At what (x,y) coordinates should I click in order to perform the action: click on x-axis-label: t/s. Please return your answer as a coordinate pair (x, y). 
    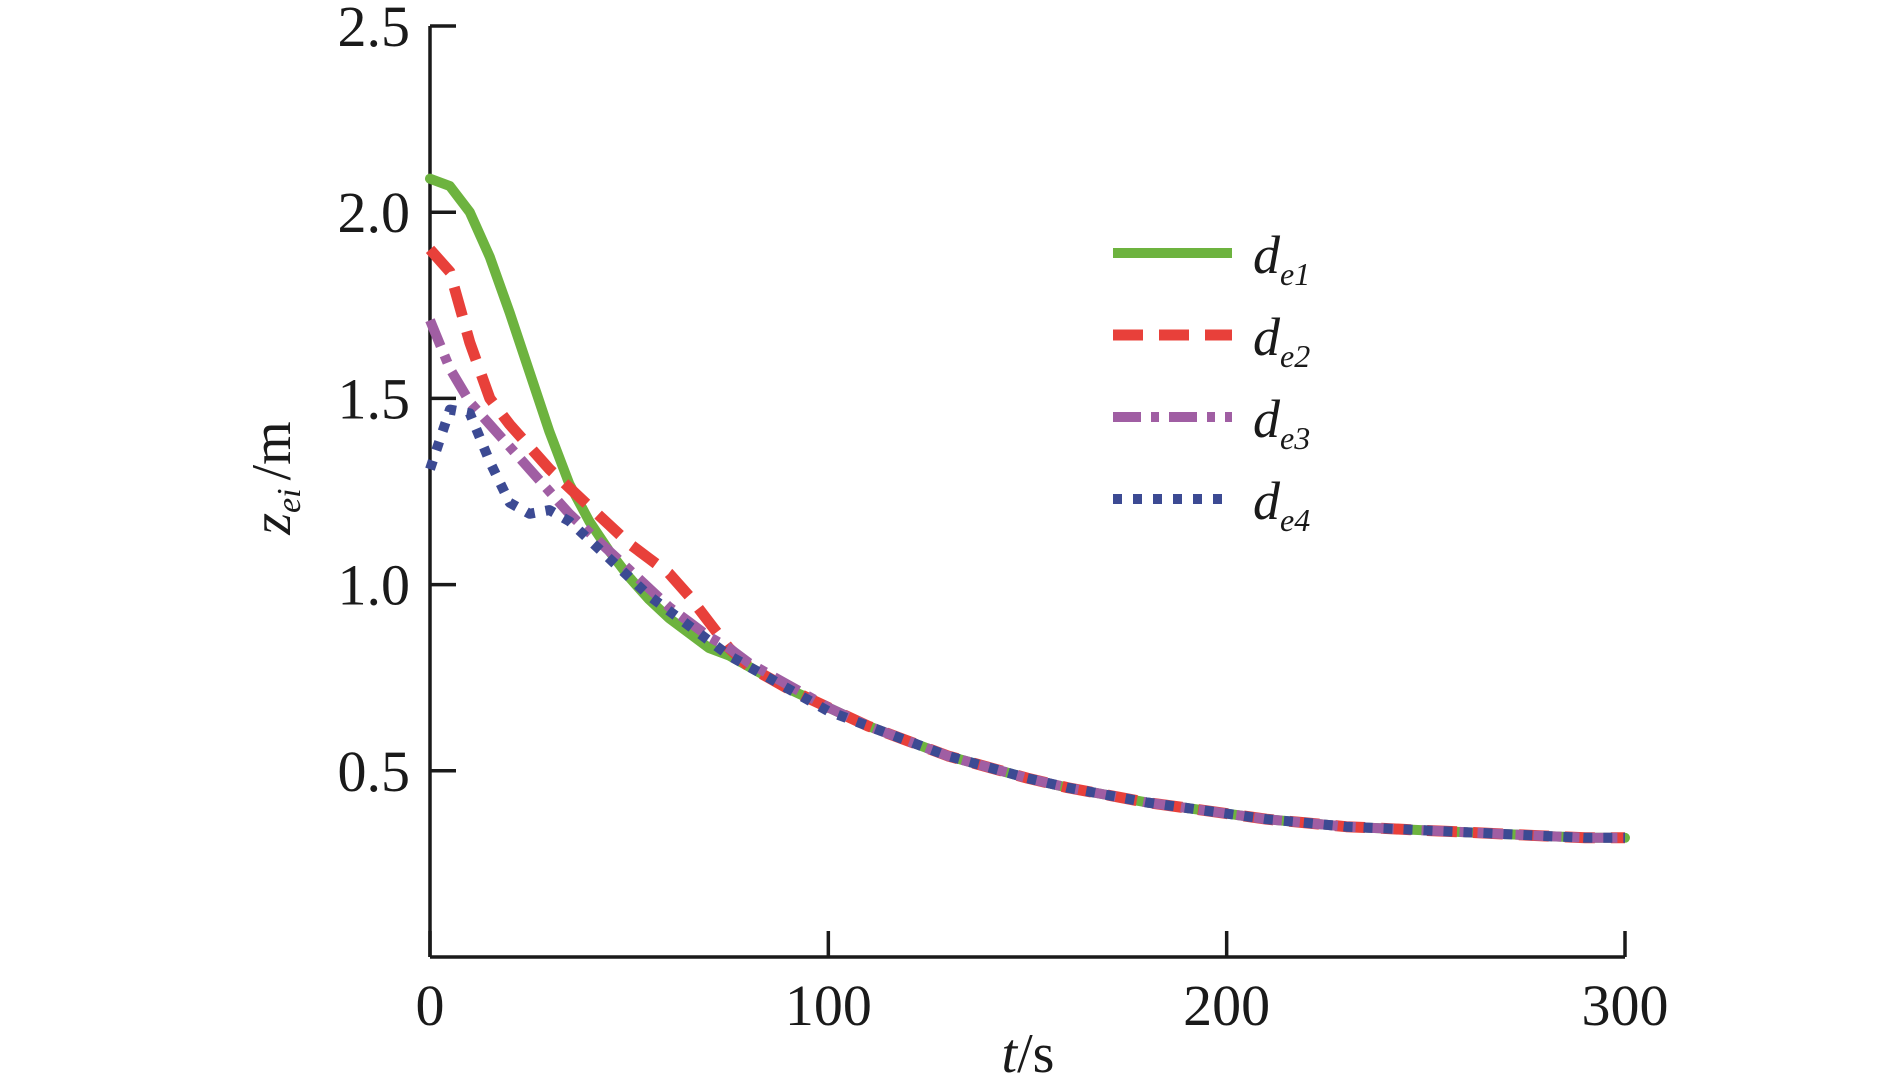
    Looking at the image, I should click on (1028, 1052).